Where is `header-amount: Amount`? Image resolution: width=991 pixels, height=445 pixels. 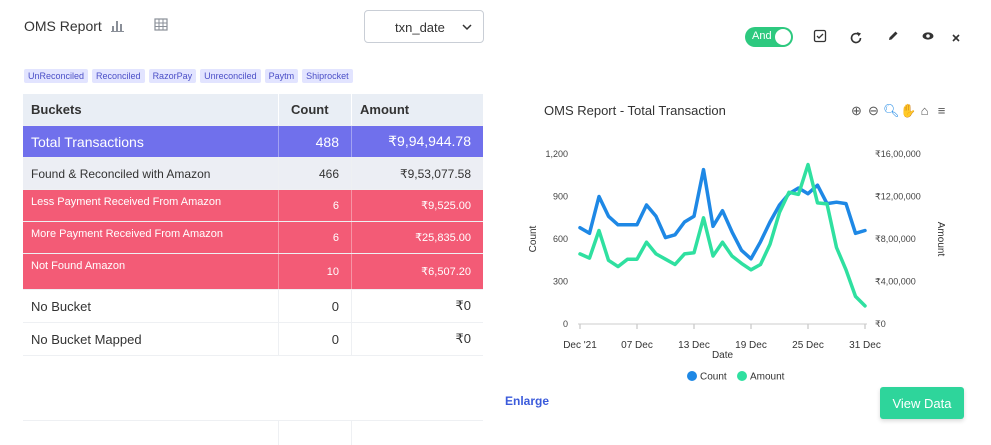 header-amount: Amount is located at coordinates (417, 109).